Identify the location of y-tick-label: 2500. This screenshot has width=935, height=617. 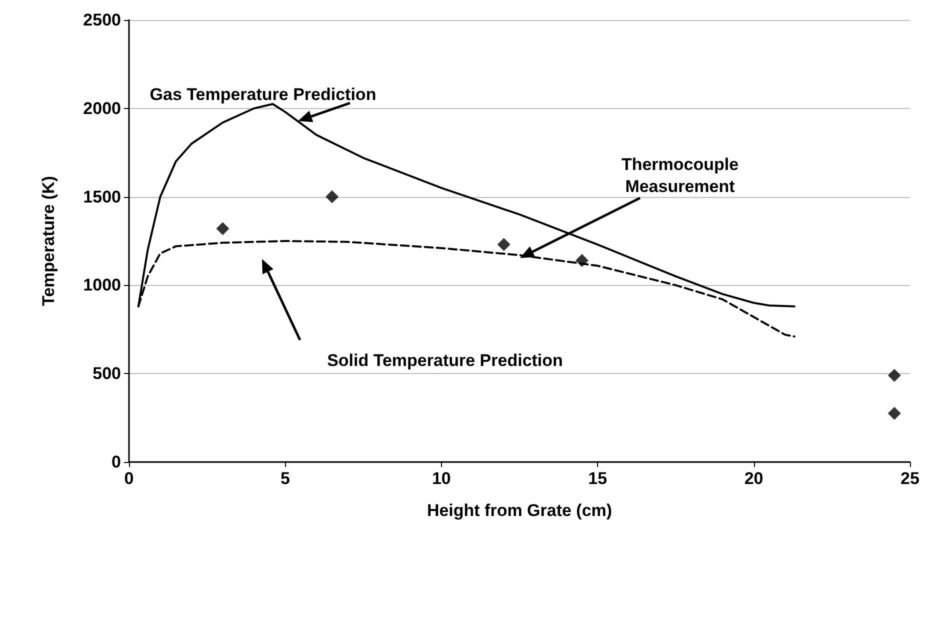
(102, 20).